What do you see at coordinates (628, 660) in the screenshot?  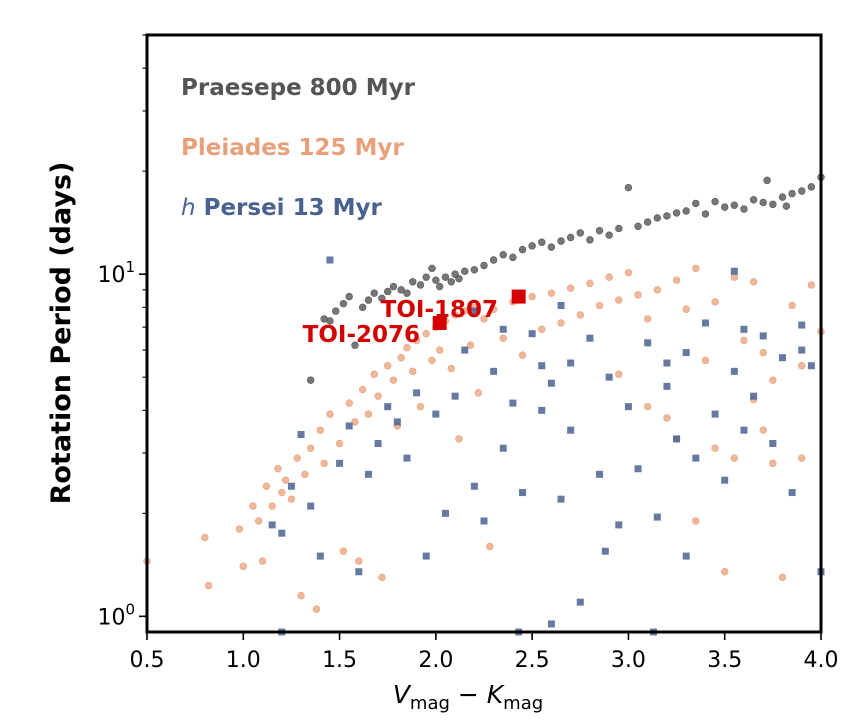 I see `x-tick-label-5: 3.0` at bounding box center [628, 660].